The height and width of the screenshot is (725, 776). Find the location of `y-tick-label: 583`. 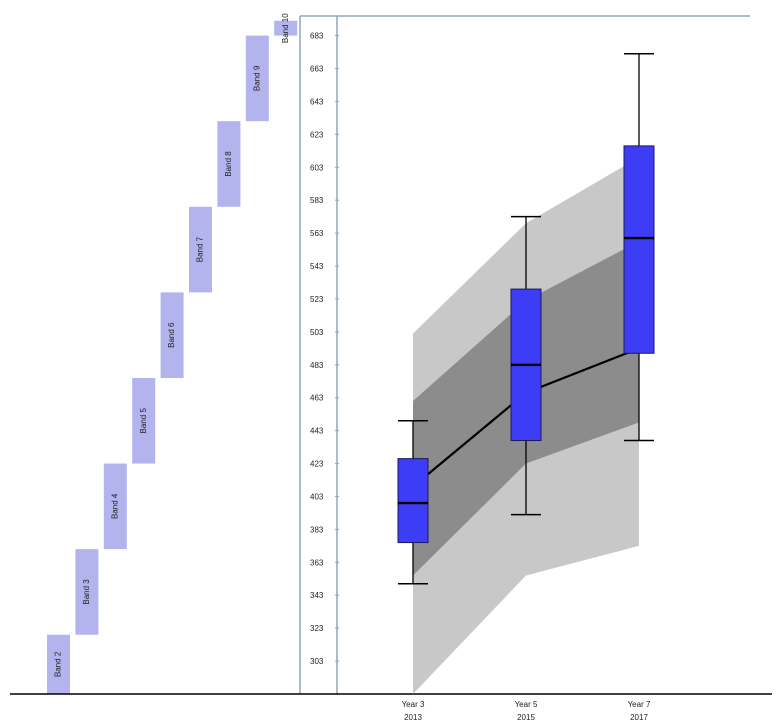

y-tick-label: 583 is located at coordinates (317, 200).